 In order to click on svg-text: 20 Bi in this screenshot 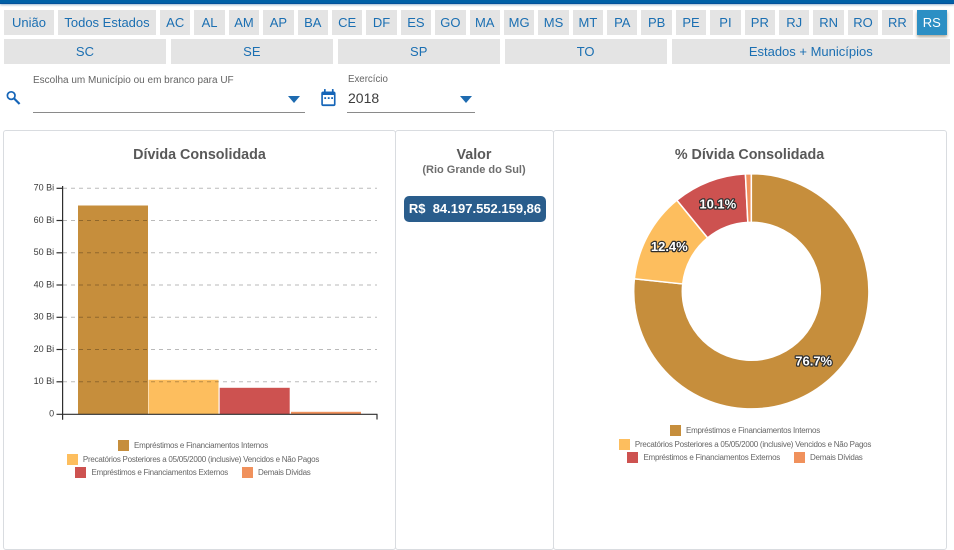, I will do `click(44, 349)`.